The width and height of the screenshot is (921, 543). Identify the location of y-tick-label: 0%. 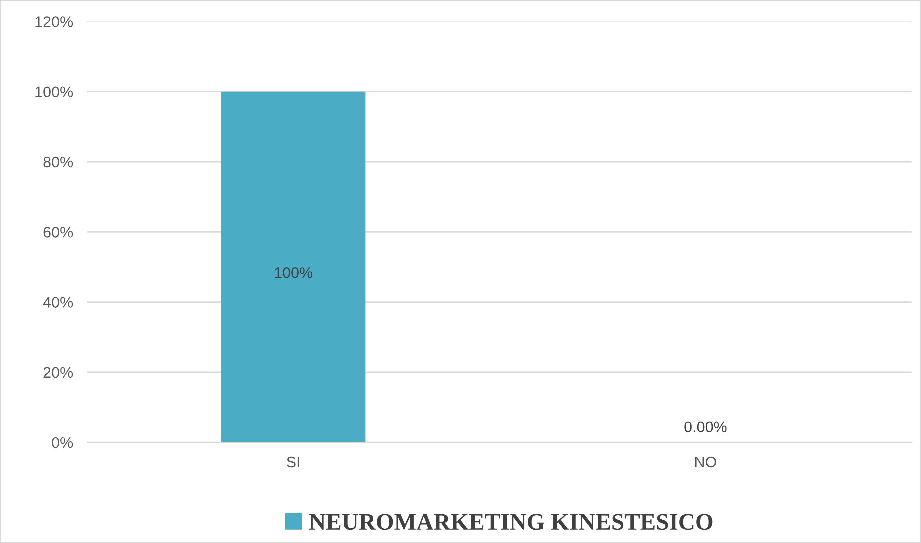
(63, 442).